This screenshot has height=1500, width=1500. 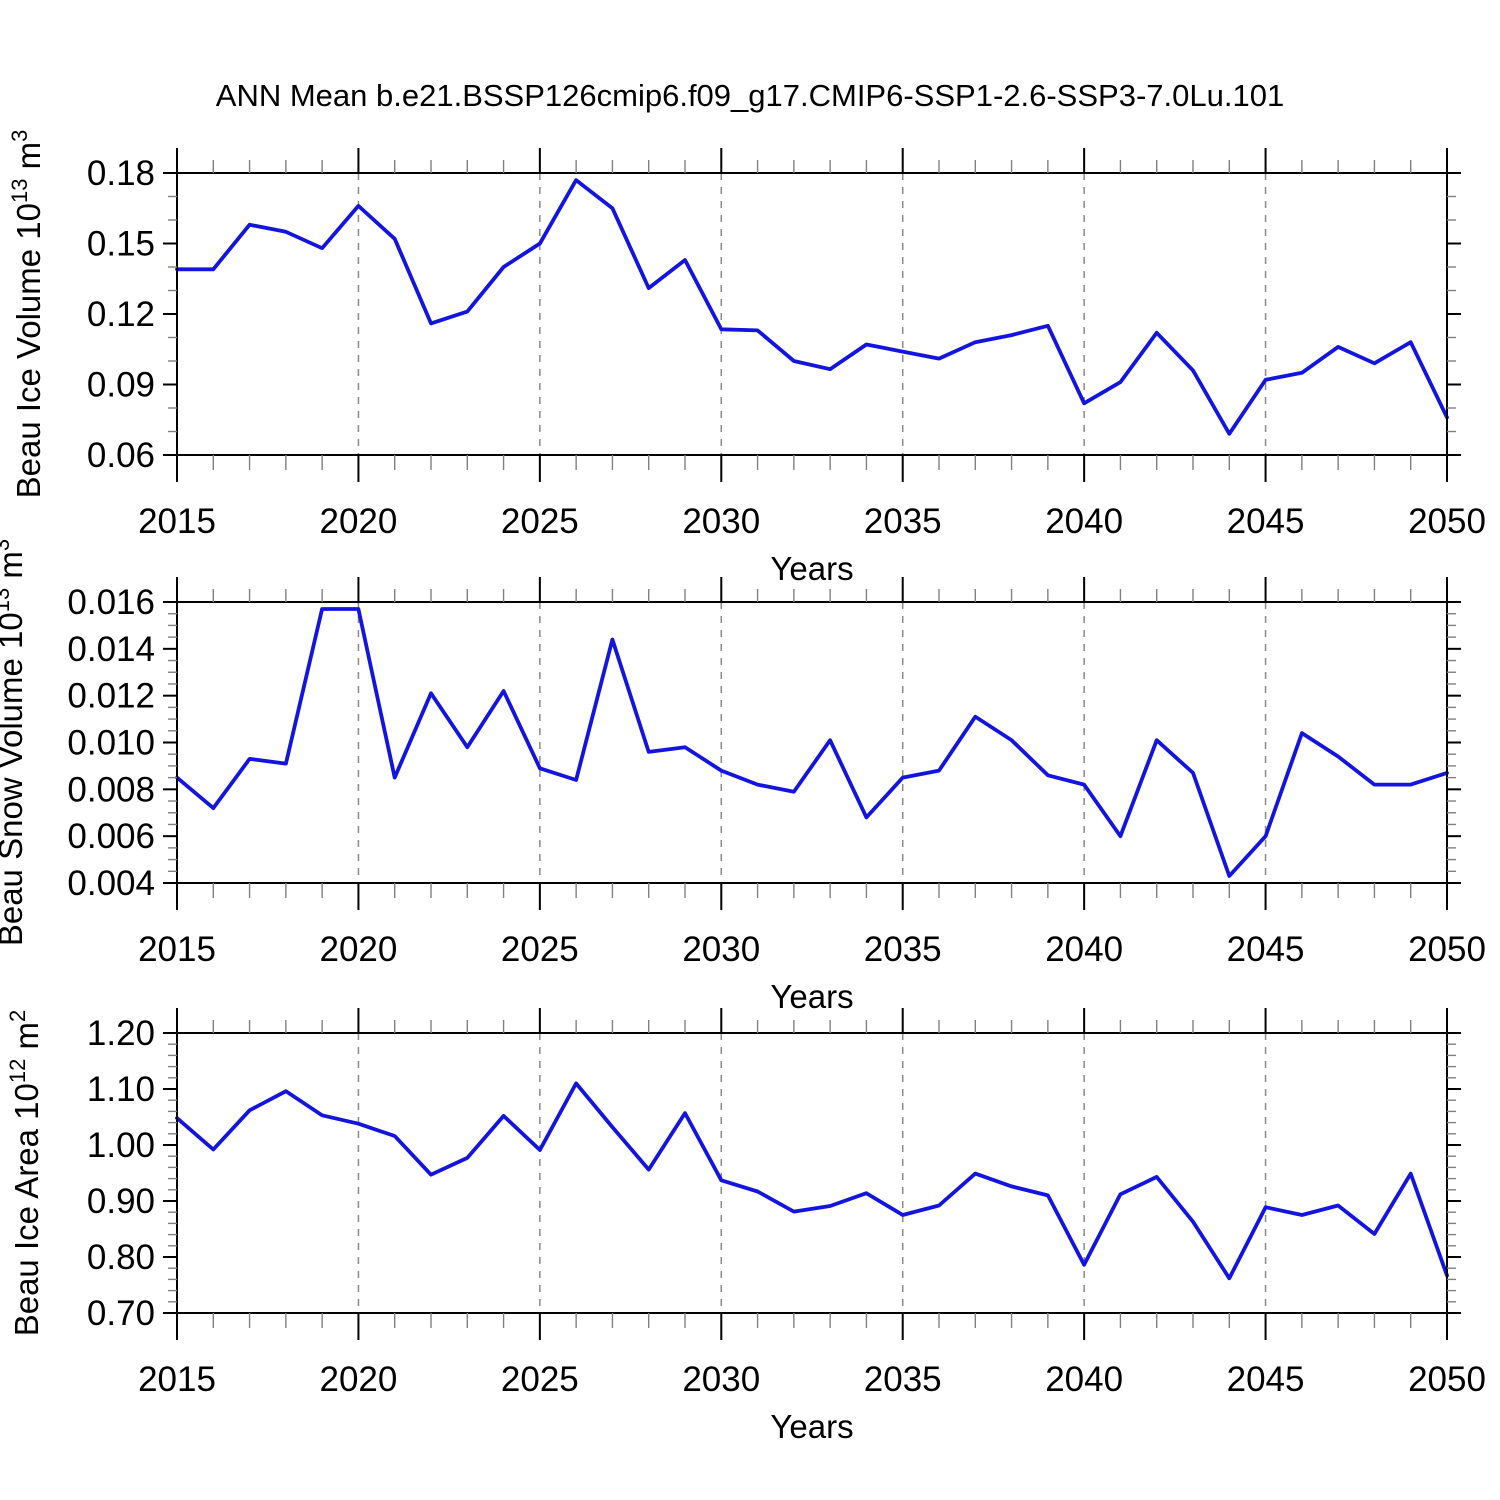 I want to click on y-tick-label: 1.20, so click(x=121, y=1033).